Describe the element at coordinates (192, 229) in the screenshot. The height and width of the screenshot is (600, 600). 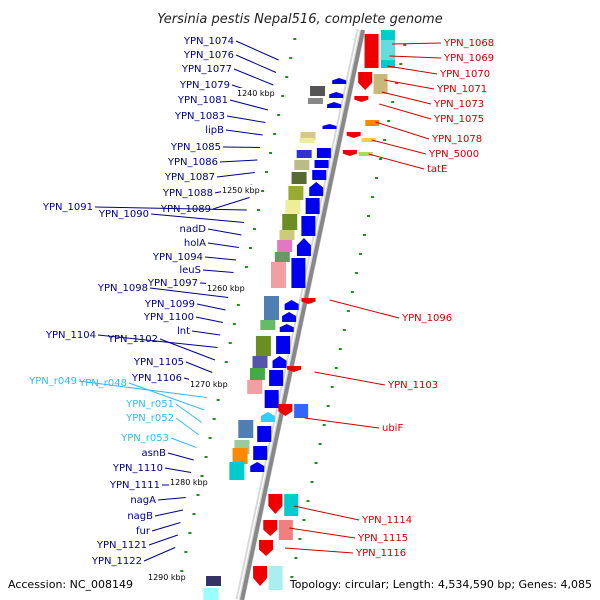
I see `gene-label-nadd: nadD` at that location.